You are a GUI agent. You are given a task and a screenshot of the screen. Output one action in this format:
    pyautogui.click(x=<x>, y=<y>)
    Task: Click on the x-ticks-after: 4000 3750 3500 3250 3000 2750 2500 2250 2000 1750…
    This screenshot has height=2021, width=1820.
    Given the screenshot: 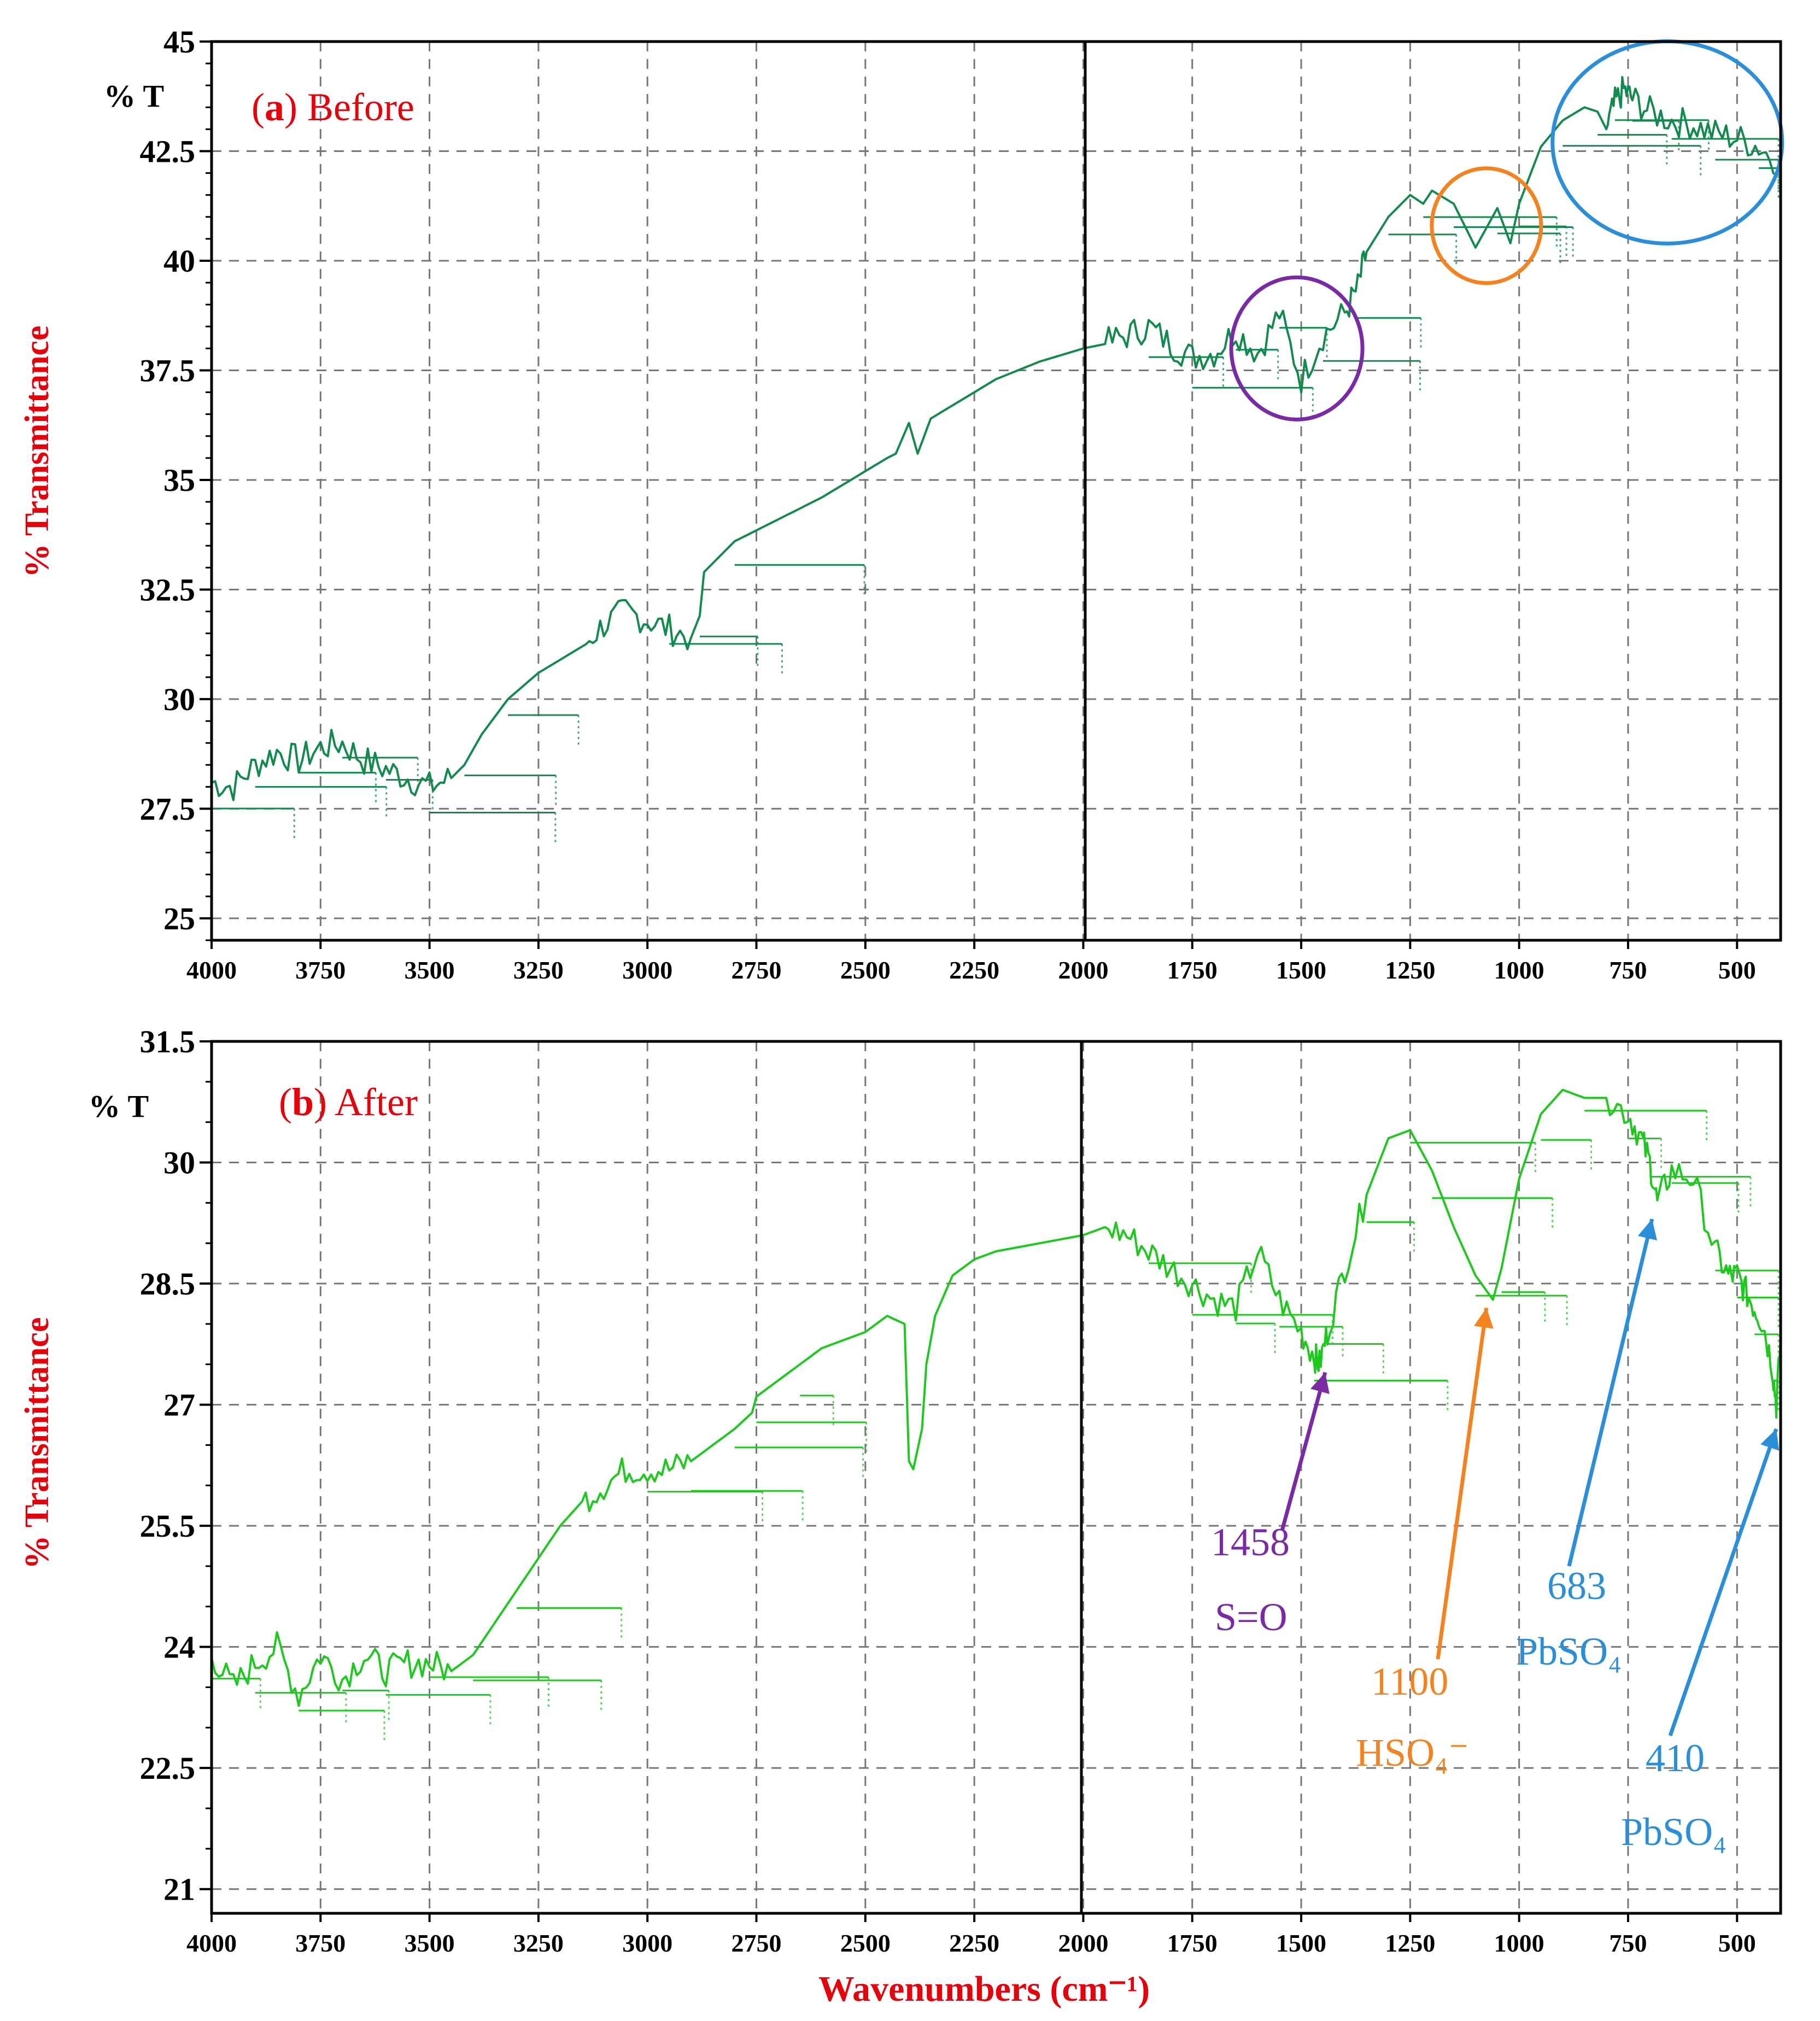 What is the action you would take?
    pyautogui.click(x=971, y=1935)
    